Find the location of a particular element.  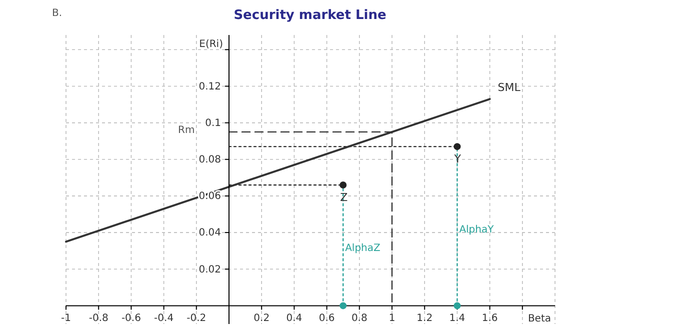

x-tick-label: -0.6 is located at coordinates (131, 318).